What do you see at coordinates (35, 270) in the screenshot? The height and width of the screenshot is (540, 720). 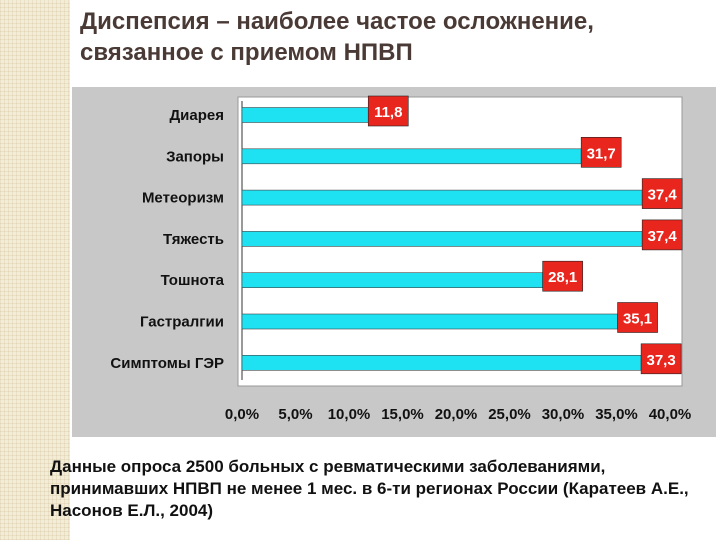 I see `decorative-side-strip` at bounding box center [35, 270].